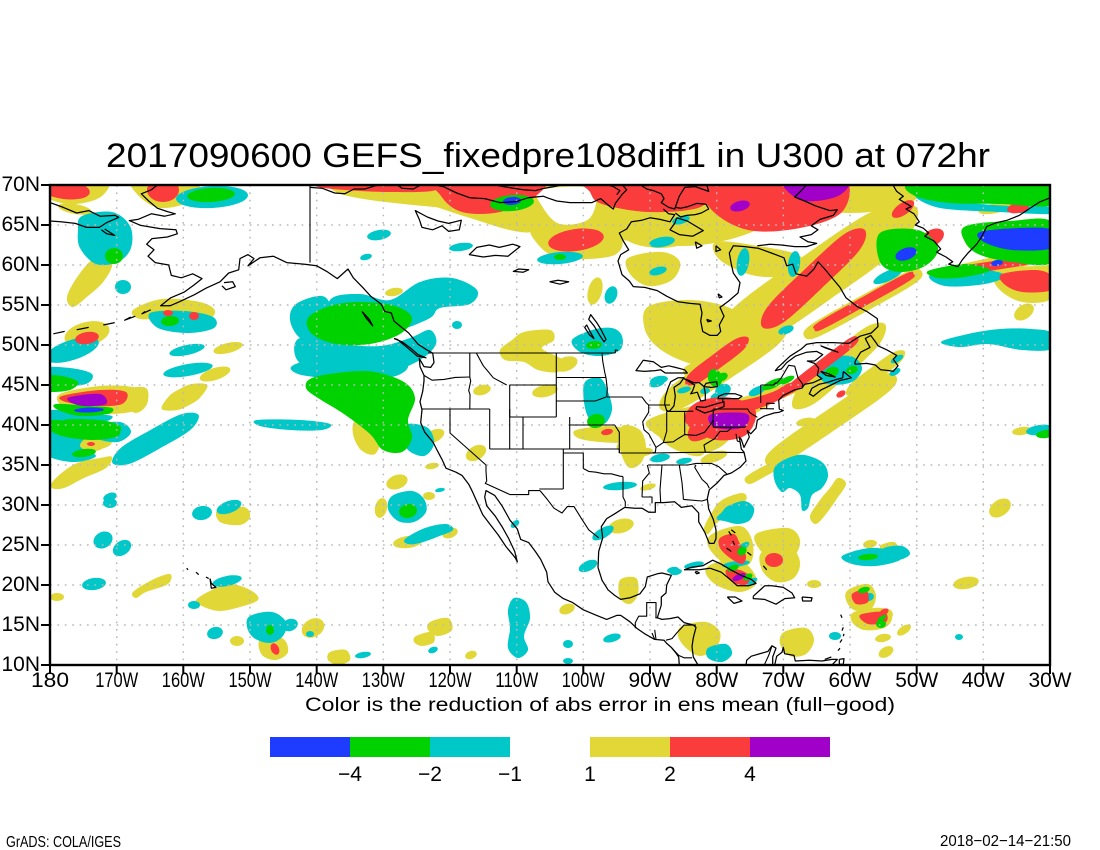  I want to click on svg-text: 35N, so click(20, 464).